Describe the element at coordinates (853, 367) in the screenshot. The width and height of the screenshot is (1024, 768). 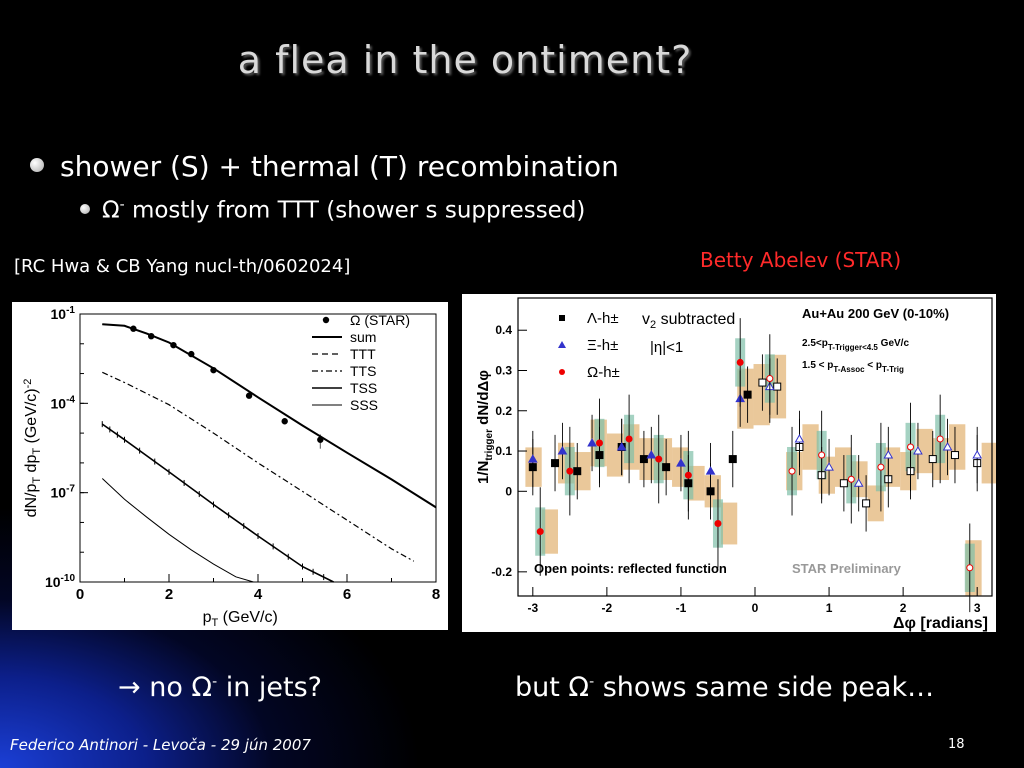
I see `cut-assoc: 1.5 < pT-Assoc < pT-Trig` at that location.